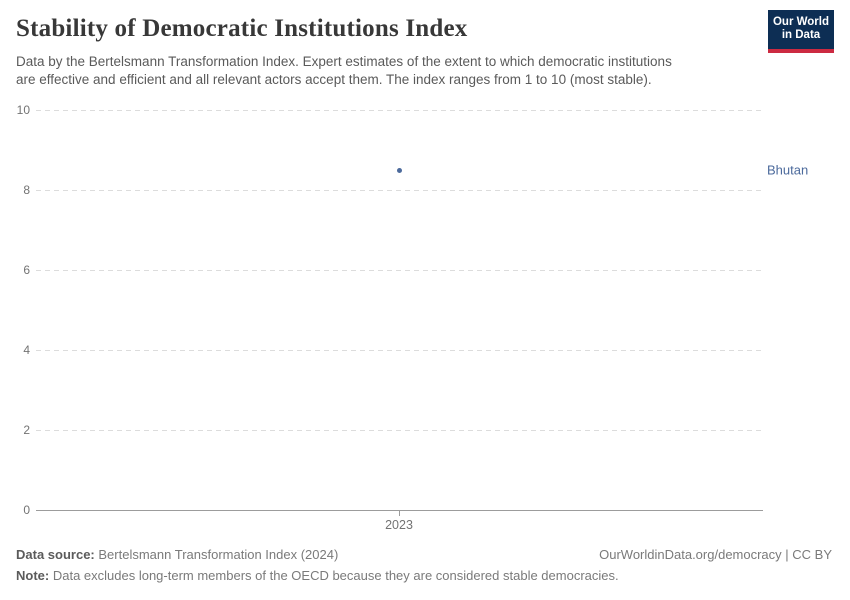 The width and height of the screenshot is (850, 600). I want to click on y-tick-label: 0, so click(26, 510).